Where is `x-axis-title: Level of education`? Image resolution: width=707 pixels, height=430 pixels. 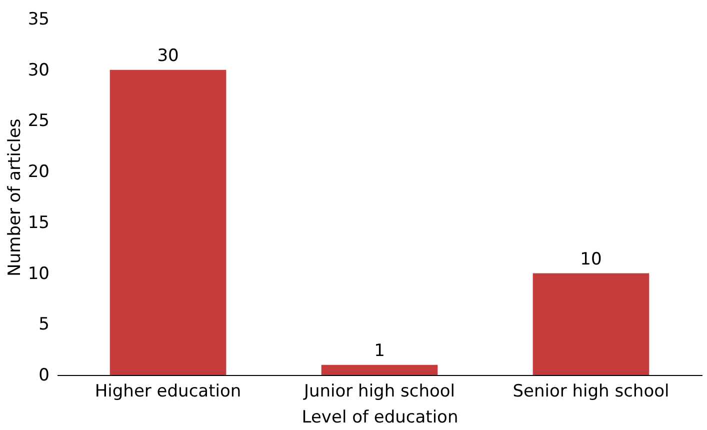
x-axis-title: Level of education is located at coordinates (380, 418).